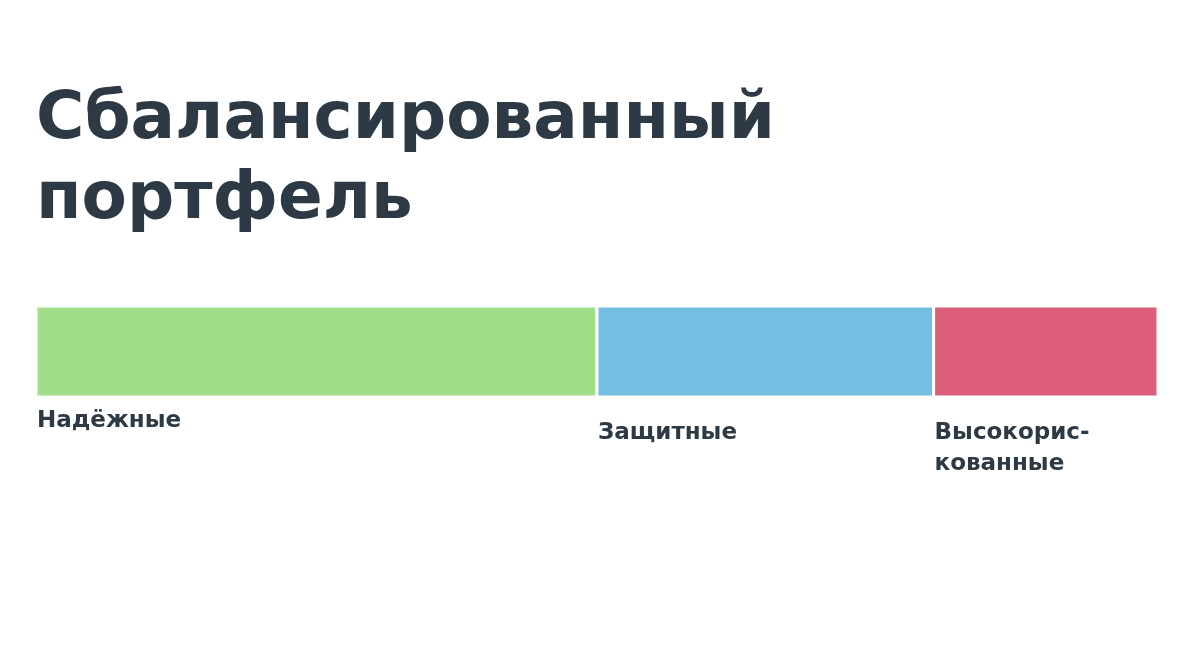 The width and height of the screenshot is (1200, 653). Describe the element at coordinates (109, 419) in the screenshot. I see `series-label: Надёжные` at that location.